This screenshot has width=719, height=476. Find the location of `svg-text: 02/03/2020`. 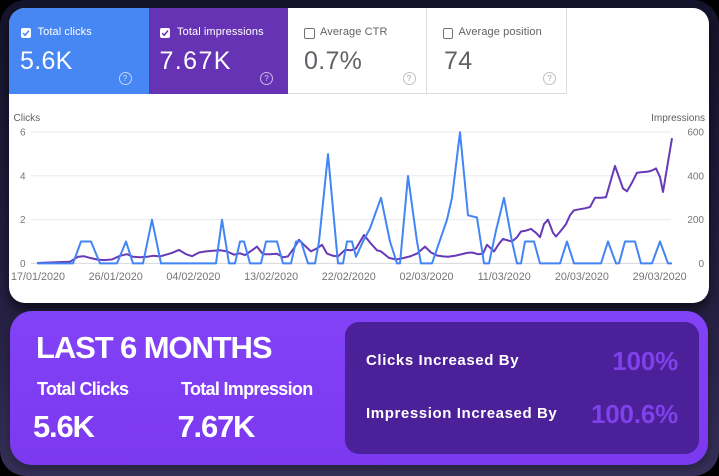

svg-text: 02/03/2020 is located at coordinates (426, 277).